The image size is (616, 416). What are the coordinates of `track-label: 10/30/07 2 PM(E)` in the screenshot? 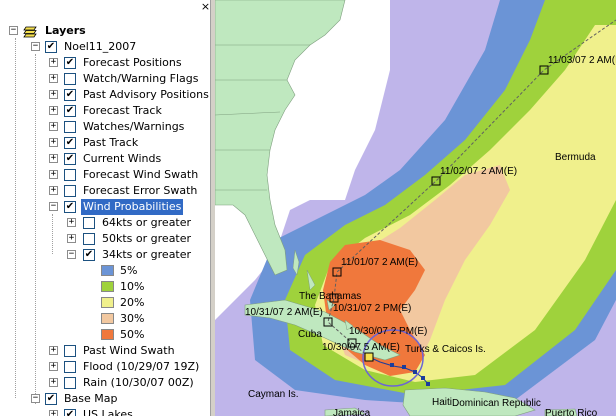 It's located at (388, 331).